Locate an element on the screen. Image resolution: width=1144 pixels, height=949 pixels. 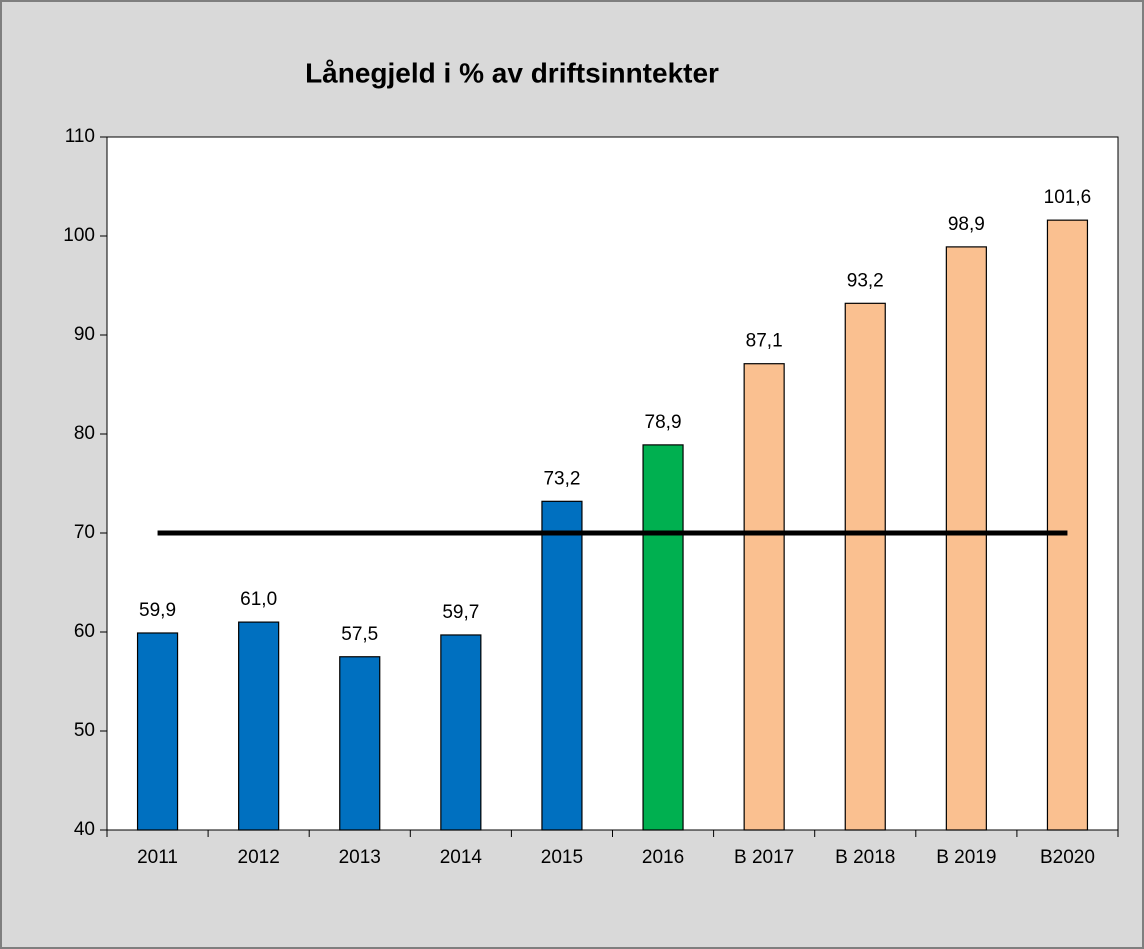
x-tick-label: B 2018 is located at coordinates (865, 857).